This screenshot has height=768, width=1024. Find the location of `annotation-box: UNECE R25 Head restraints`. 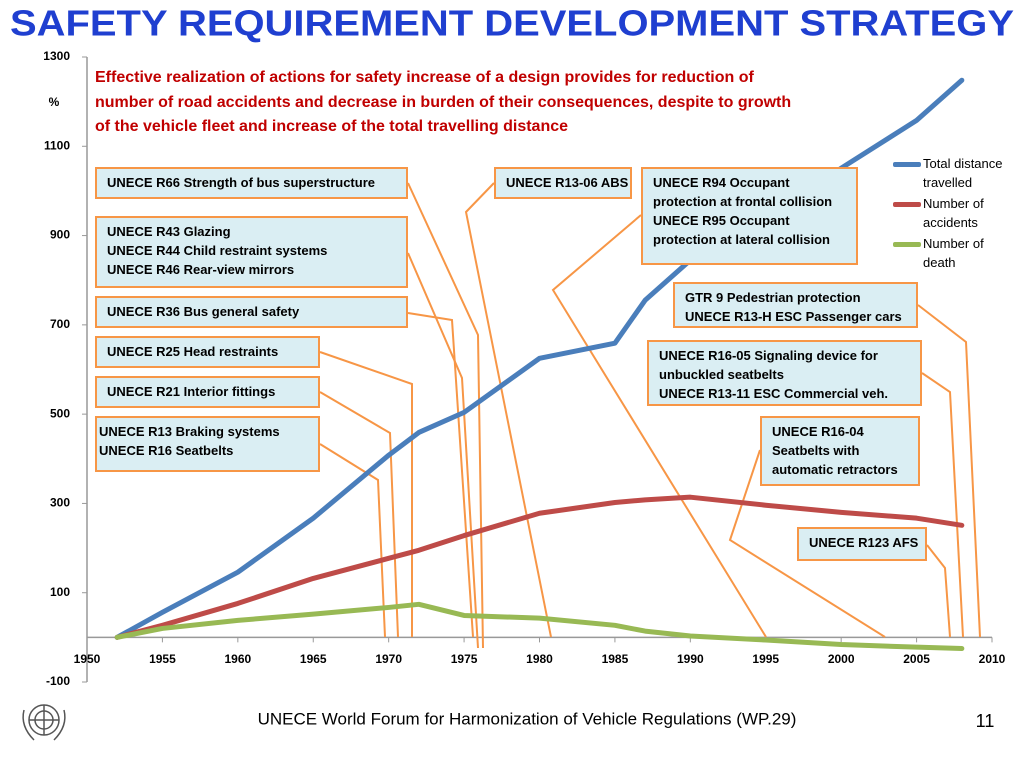

annotation-box: UNECE R25 Head restraints is located at coordinates (207, 352).